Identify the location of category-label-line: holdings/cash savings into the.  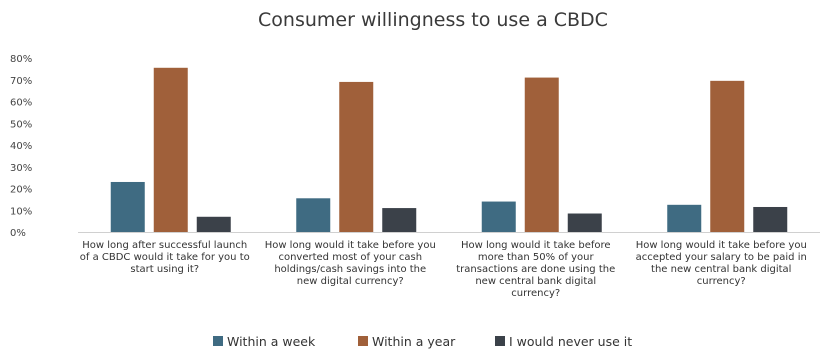
(350, 269).